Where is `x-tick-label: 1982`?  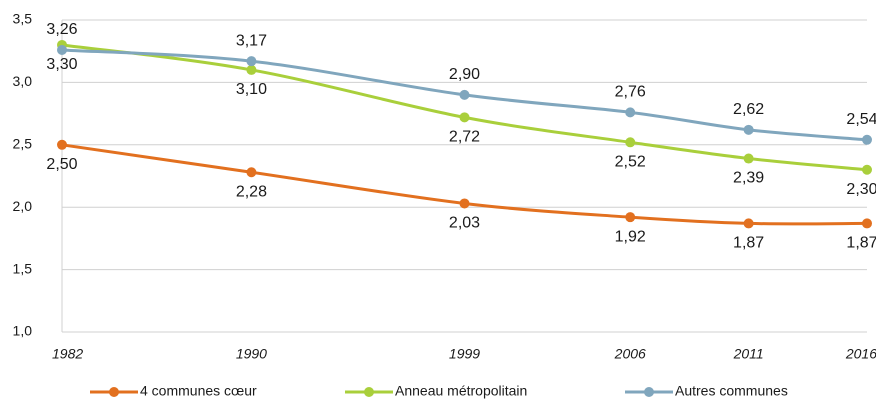
x-tick-label: 1982 is located at coordinates (67, 354).